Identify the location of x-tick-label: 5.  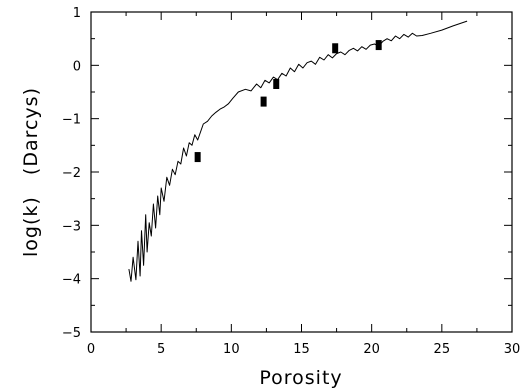
(161, 349).